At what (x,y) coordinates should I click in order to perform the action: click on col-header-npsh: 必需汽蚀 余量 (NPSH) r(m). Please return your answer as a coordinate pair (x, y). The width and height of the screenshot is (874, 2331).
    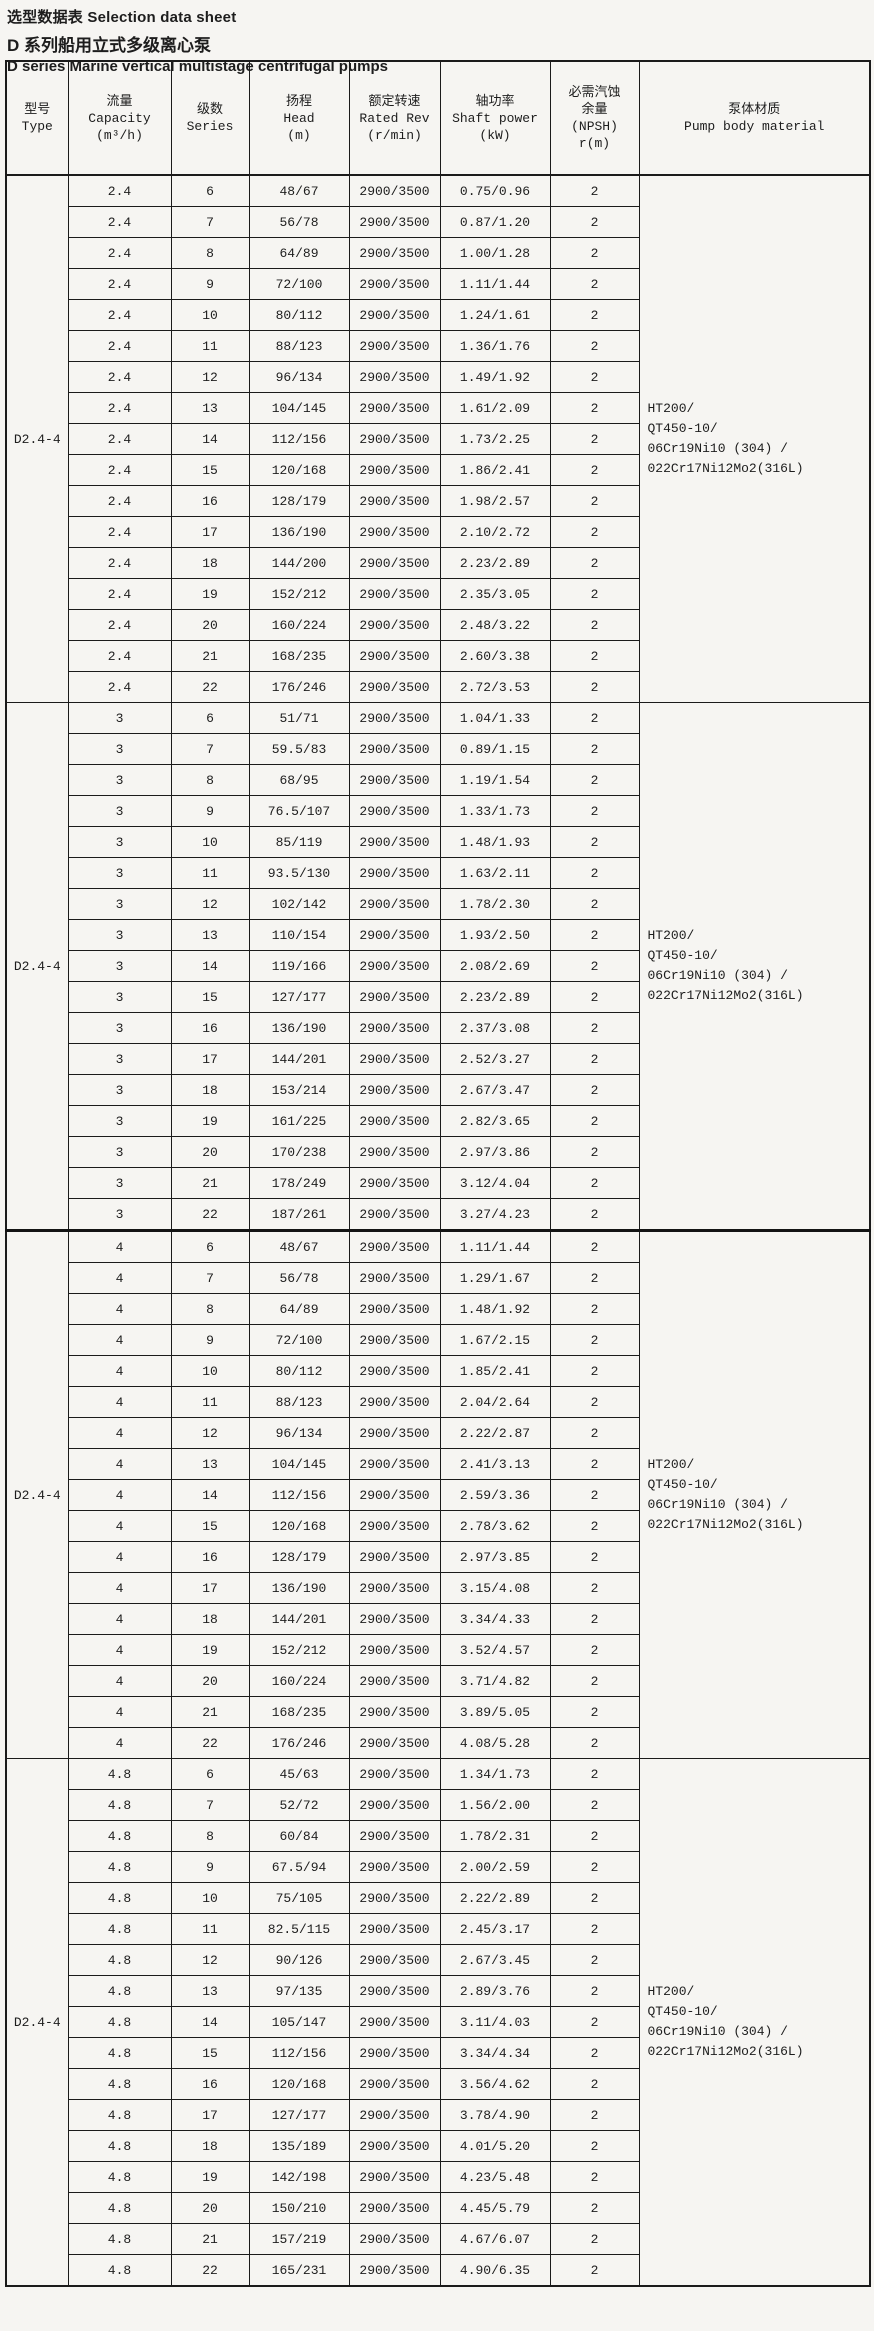
    Looking at the image, I should click on (594, 118).